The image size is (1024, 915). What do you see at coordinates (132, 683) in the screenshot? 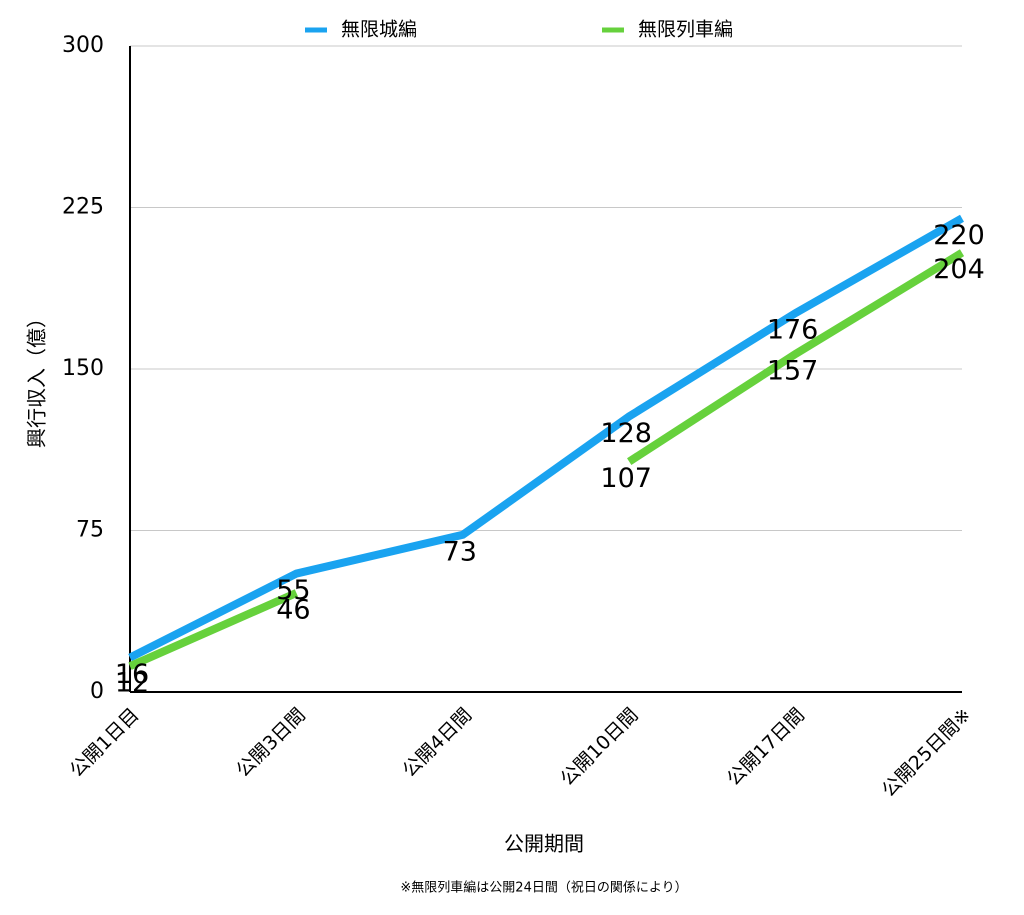
I see `data-label: 12` at bounding box center [132, 683].